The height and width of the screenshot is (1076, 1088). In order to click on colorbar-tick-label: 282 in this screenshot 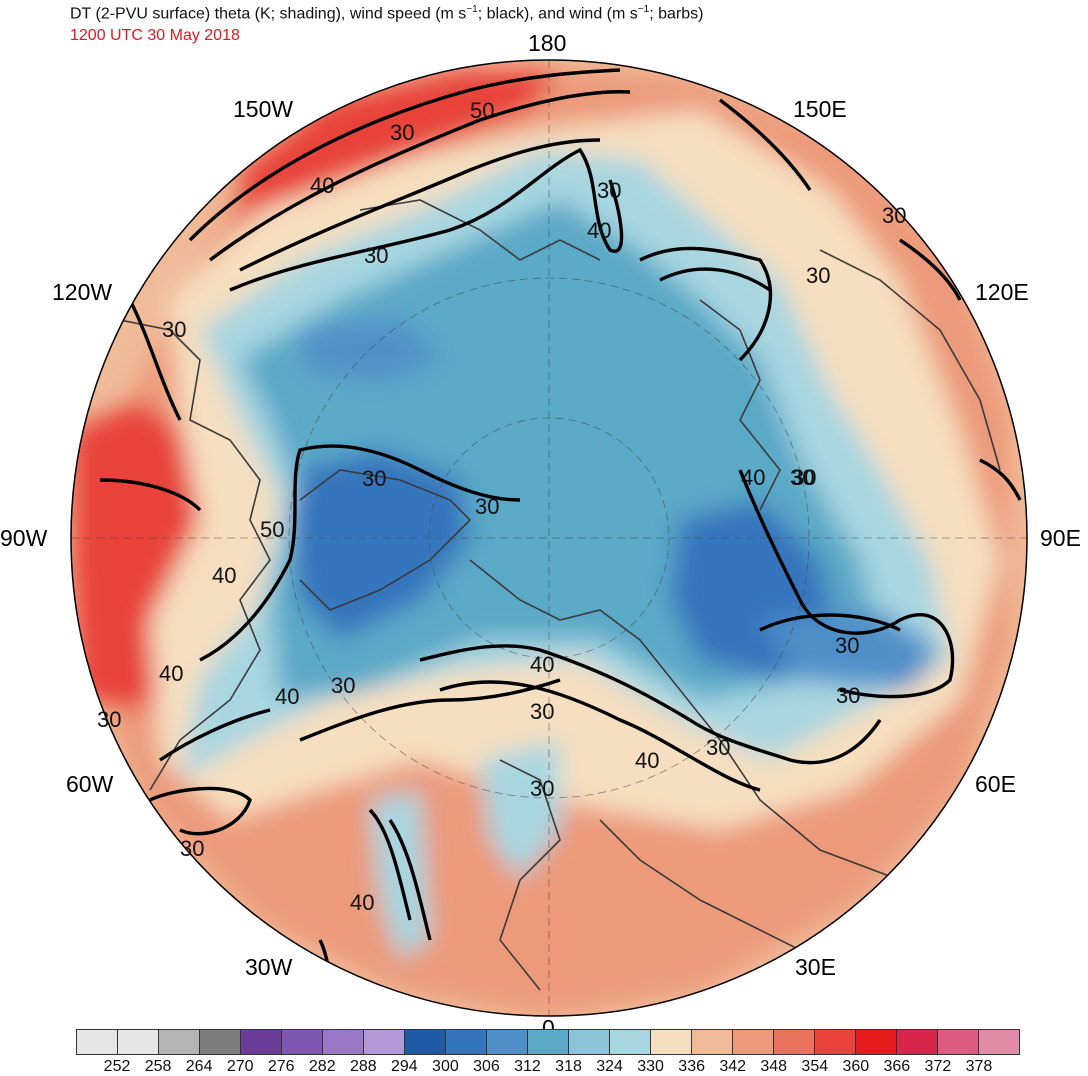, I will do `click(322, 1066)`.